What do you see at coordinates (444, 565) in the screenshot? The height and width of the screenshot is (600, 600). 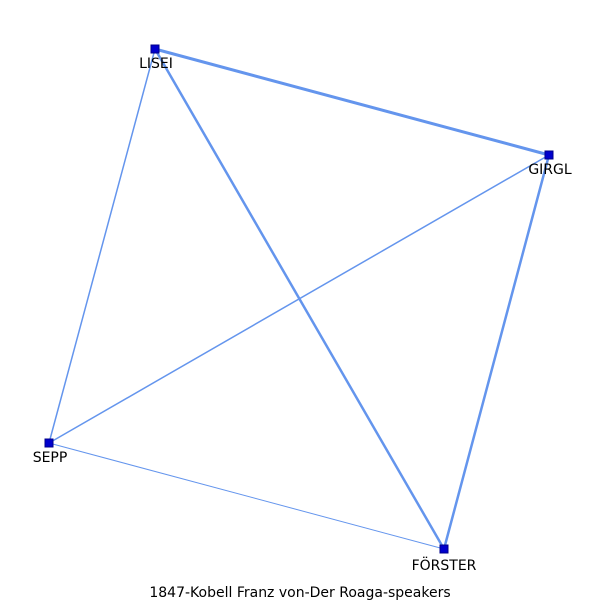 I see `node-label-forster: FÖRSTER` at bounding box center [444, 565].